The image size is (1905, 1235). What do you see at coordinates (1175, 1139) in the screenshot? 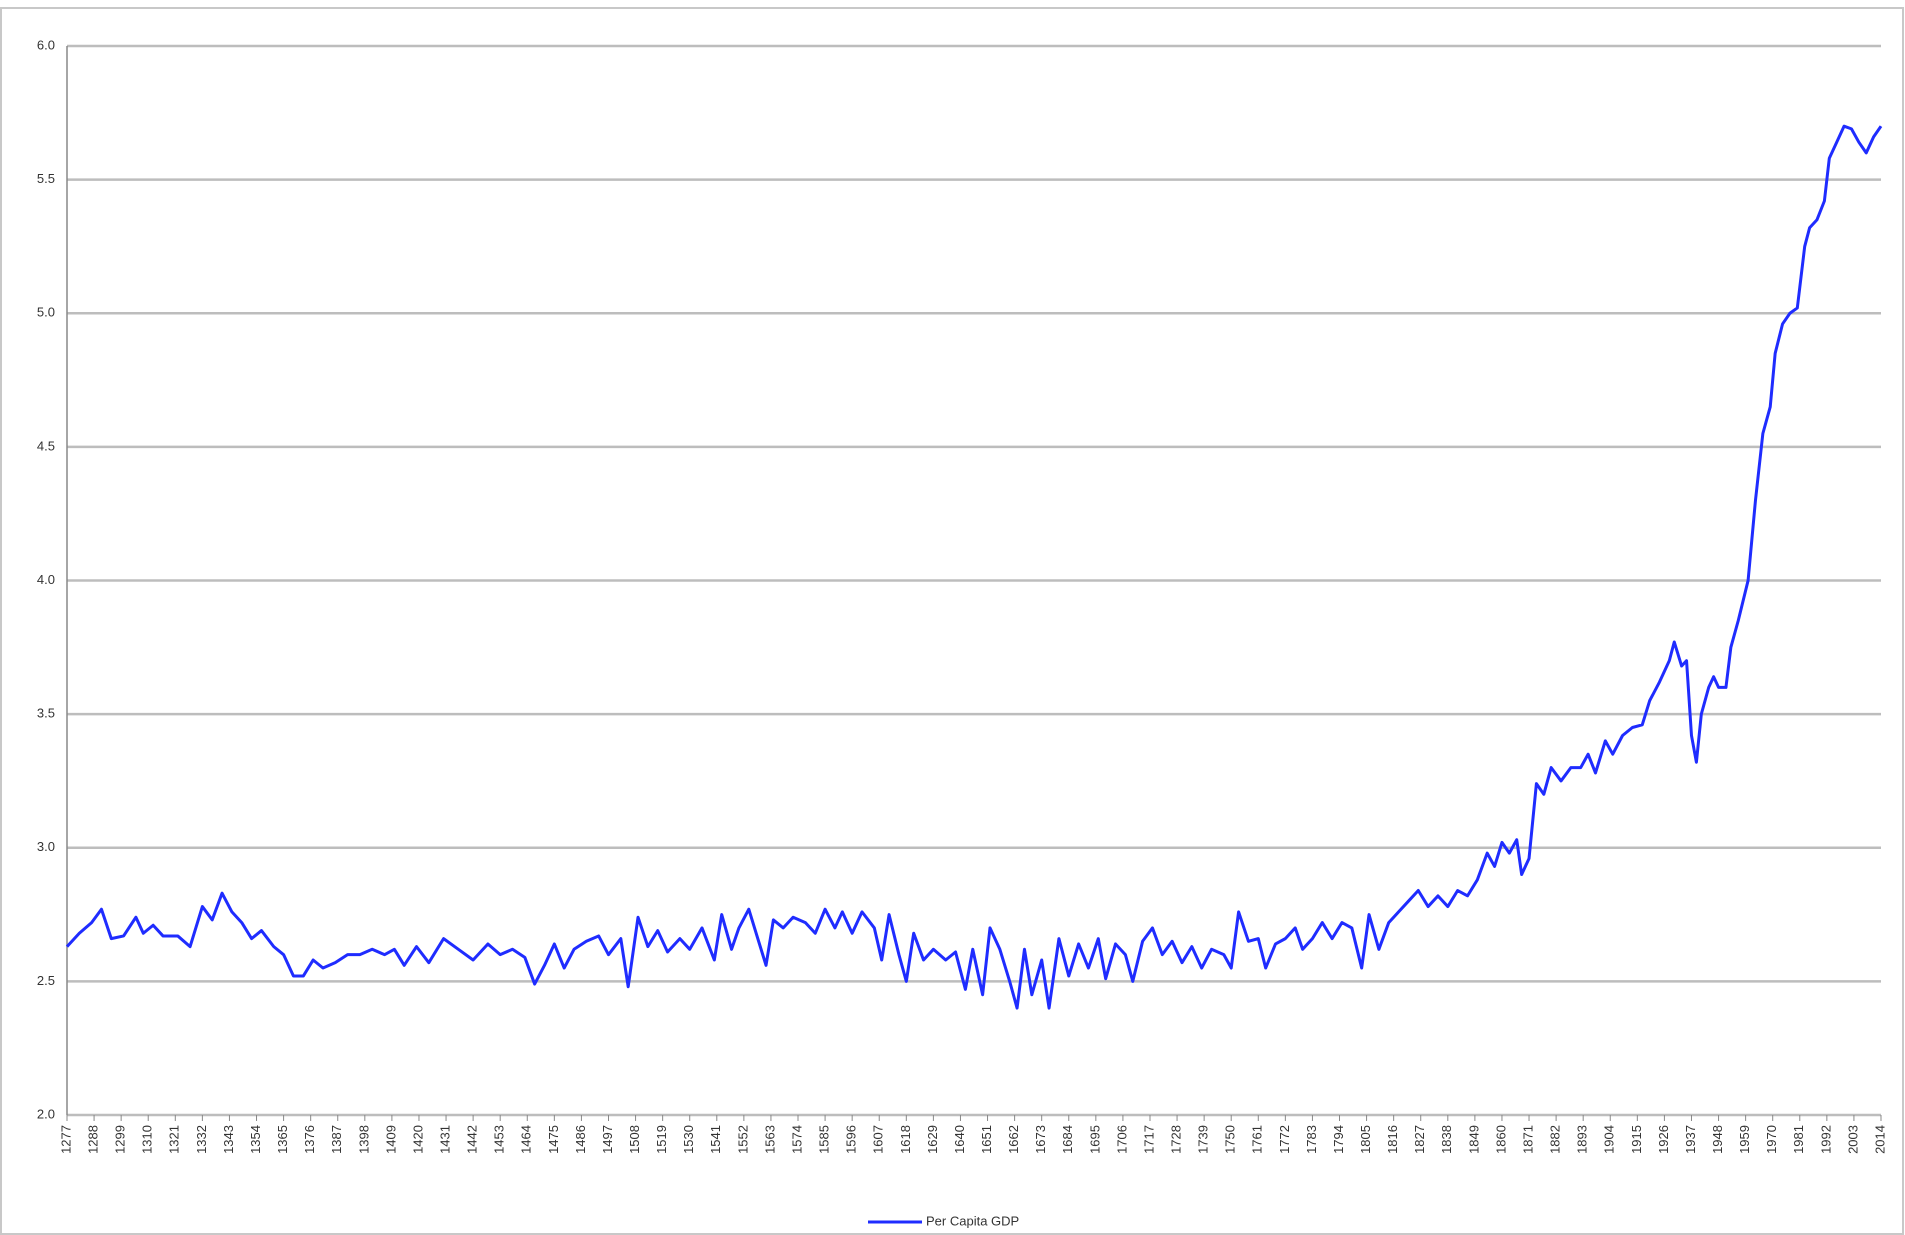
I see `x-tick-label: 1728` at bounding box center [1175, 1139].